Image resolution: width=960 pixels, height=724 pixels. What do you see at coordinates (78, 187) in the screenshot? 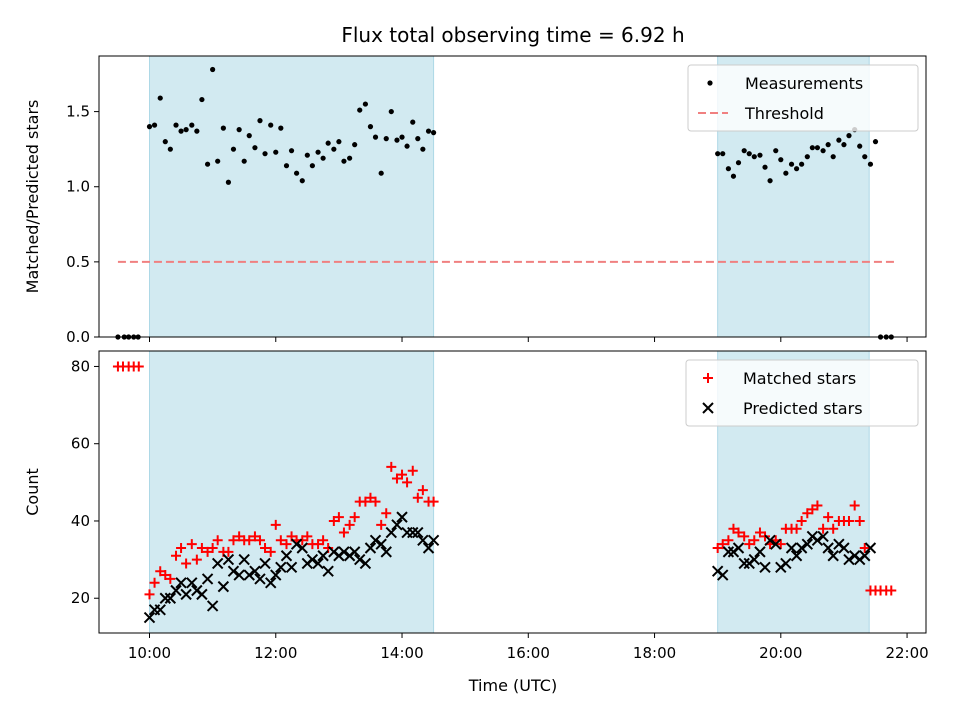
I see `y-tick-label: 1.0` at bounding box center [78, 187].